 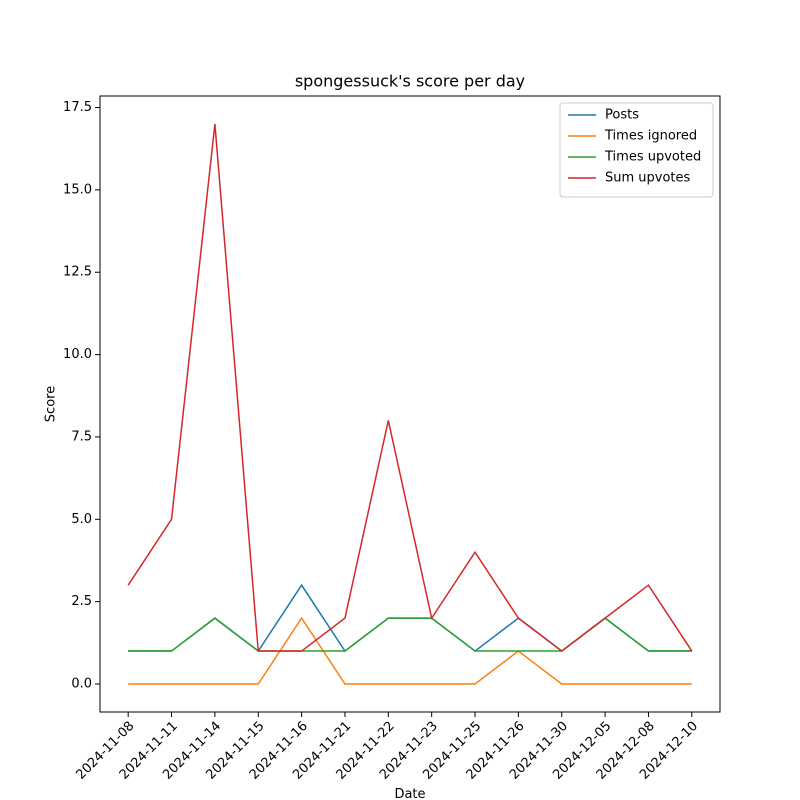 What do you see at coordinates (77, 272) in the screenshot?
I see `y-tick-label: 12.5` at bounding box center [77, 272].